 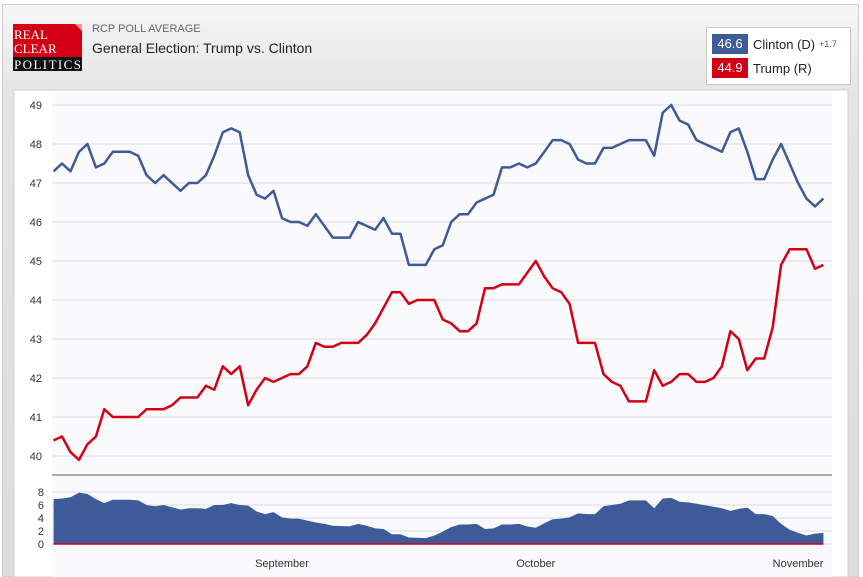 I want to click on x-tick-label: September, so click(x=282, y=564).